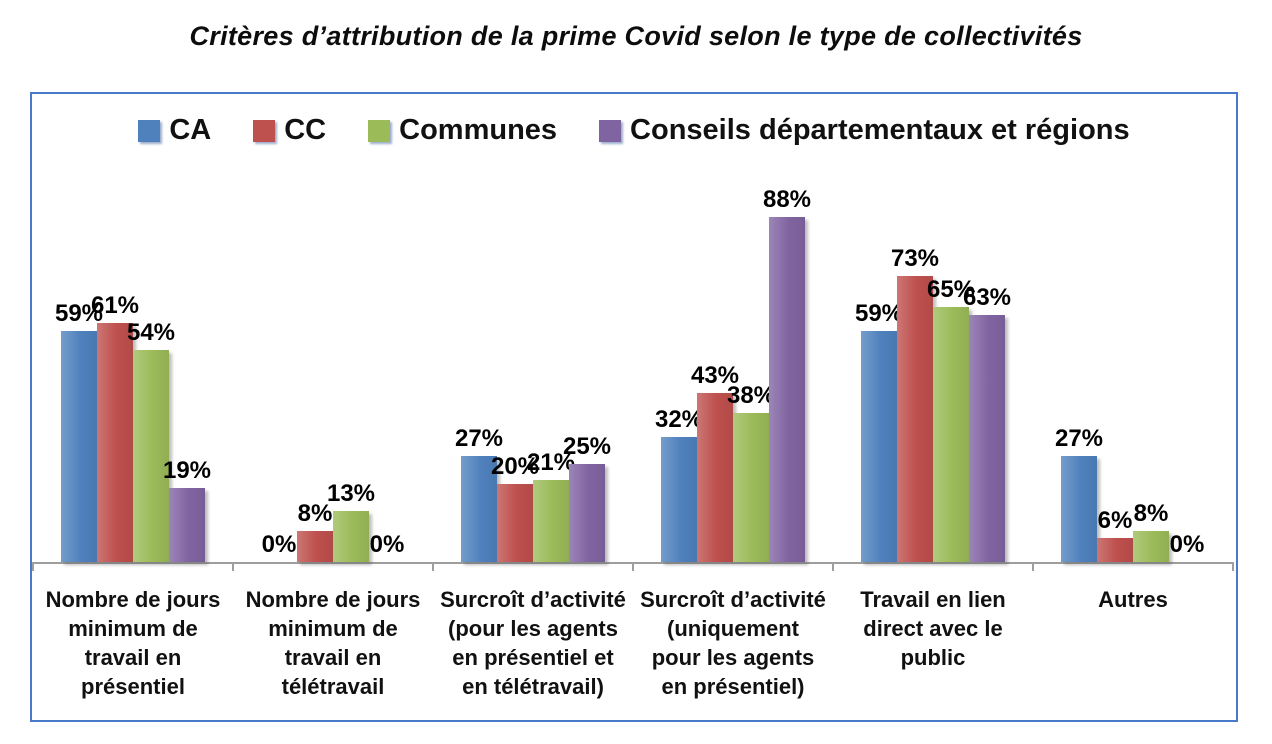 The image size is (1272, 744). I want to click on bar-value-label: 88%, so click(787, 199).